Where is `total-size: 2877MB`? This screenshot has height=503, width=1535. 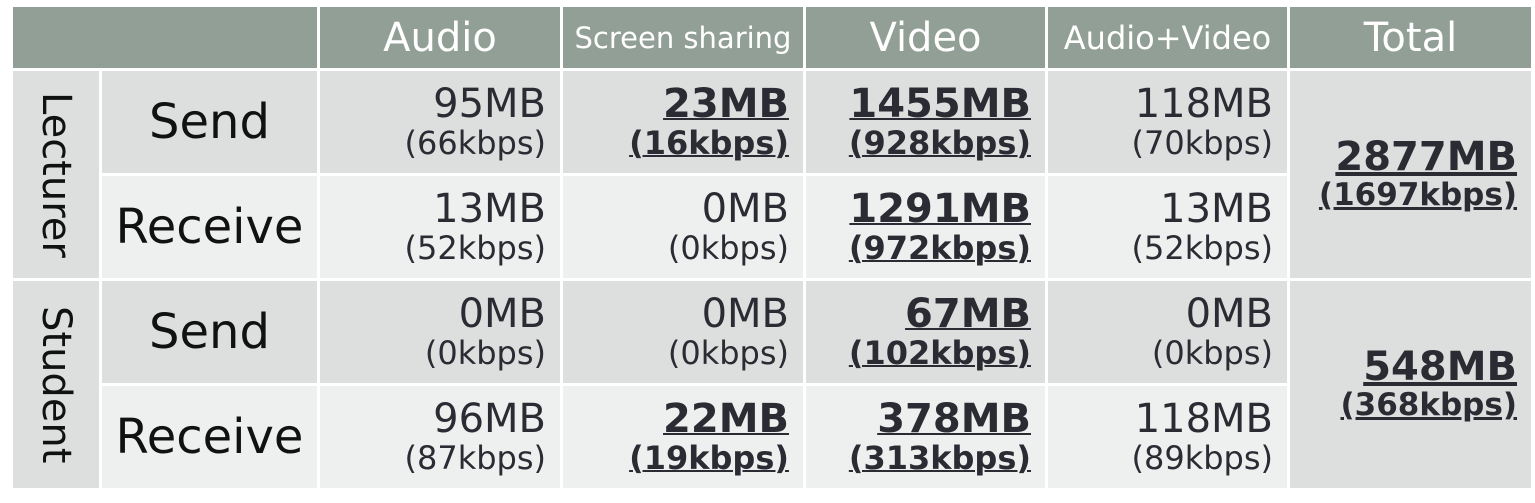 total-size: 2877MB is located at coordinates (1426, 157).